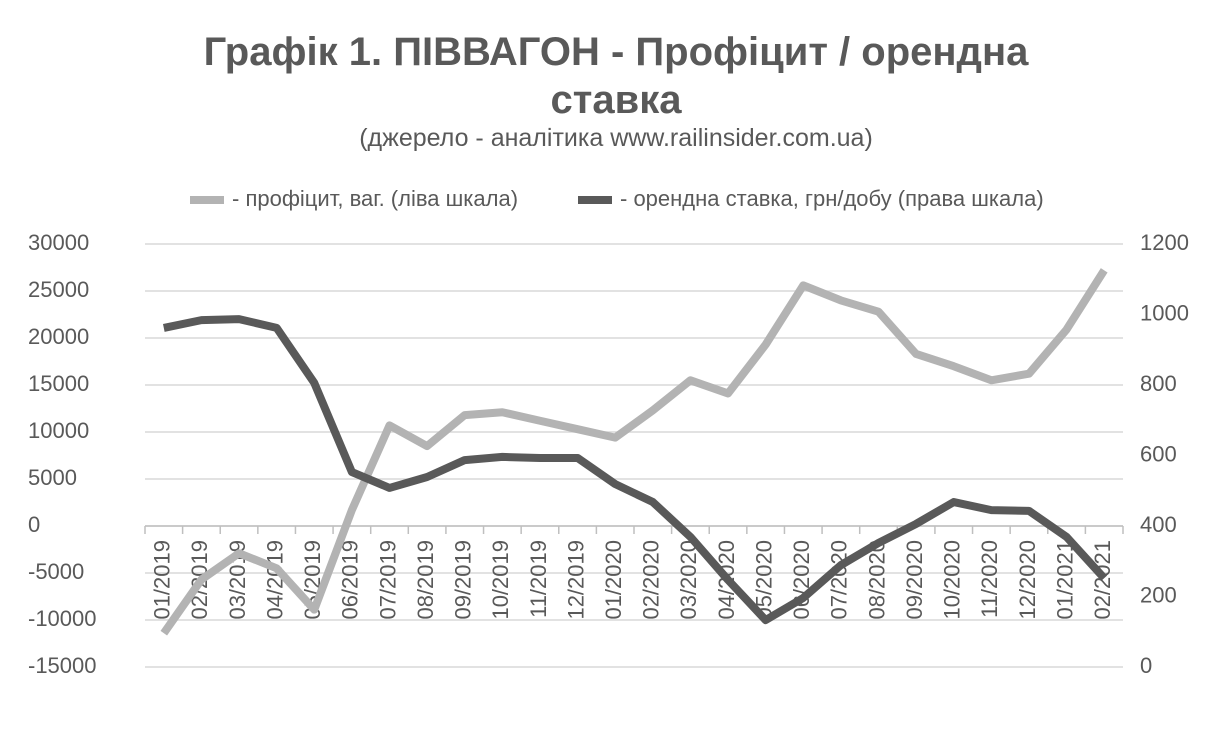 The width and height of the screenshot is (1232, 742). What do you see at coordinates (1164, 312) in the screenshot?
I see `y2-tick-label: 1000` at bounding box center [1164, 312].